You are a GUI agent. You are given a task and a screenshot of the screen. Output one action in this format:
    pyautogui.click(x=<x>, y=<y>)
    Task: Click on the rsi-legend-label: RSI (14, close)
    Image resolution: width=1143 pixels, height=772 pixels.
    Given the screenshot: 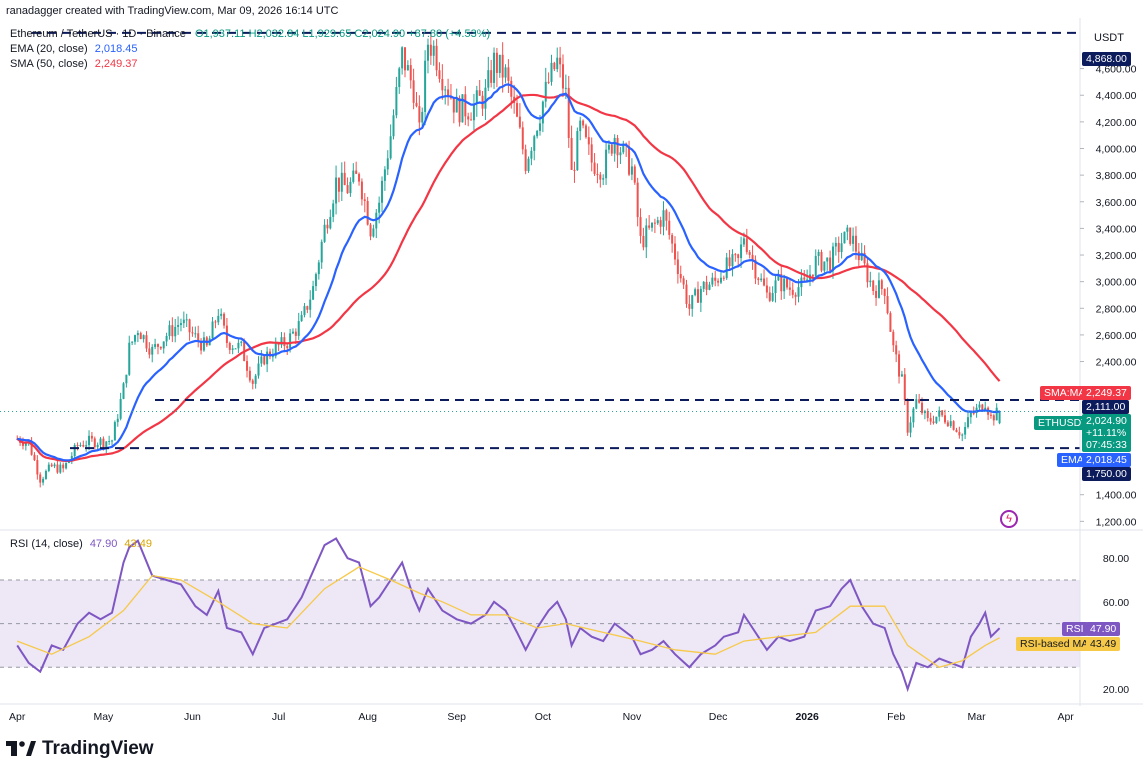 What is the action you would take?
    pyautogui.click(x=46, y=544)
    